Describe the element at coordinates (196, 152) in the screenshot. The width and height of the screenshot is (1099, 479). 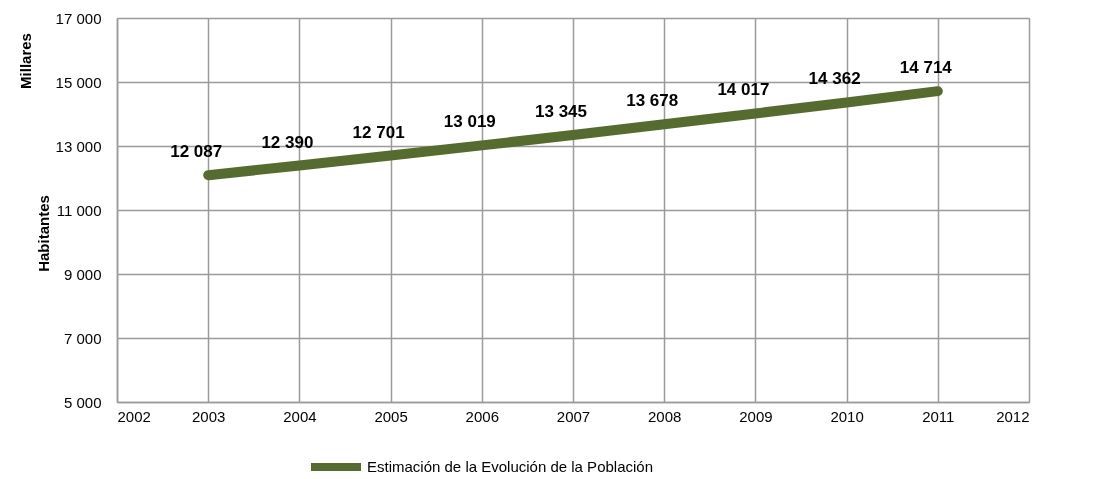
I see `data-label: 12 087` at that location.